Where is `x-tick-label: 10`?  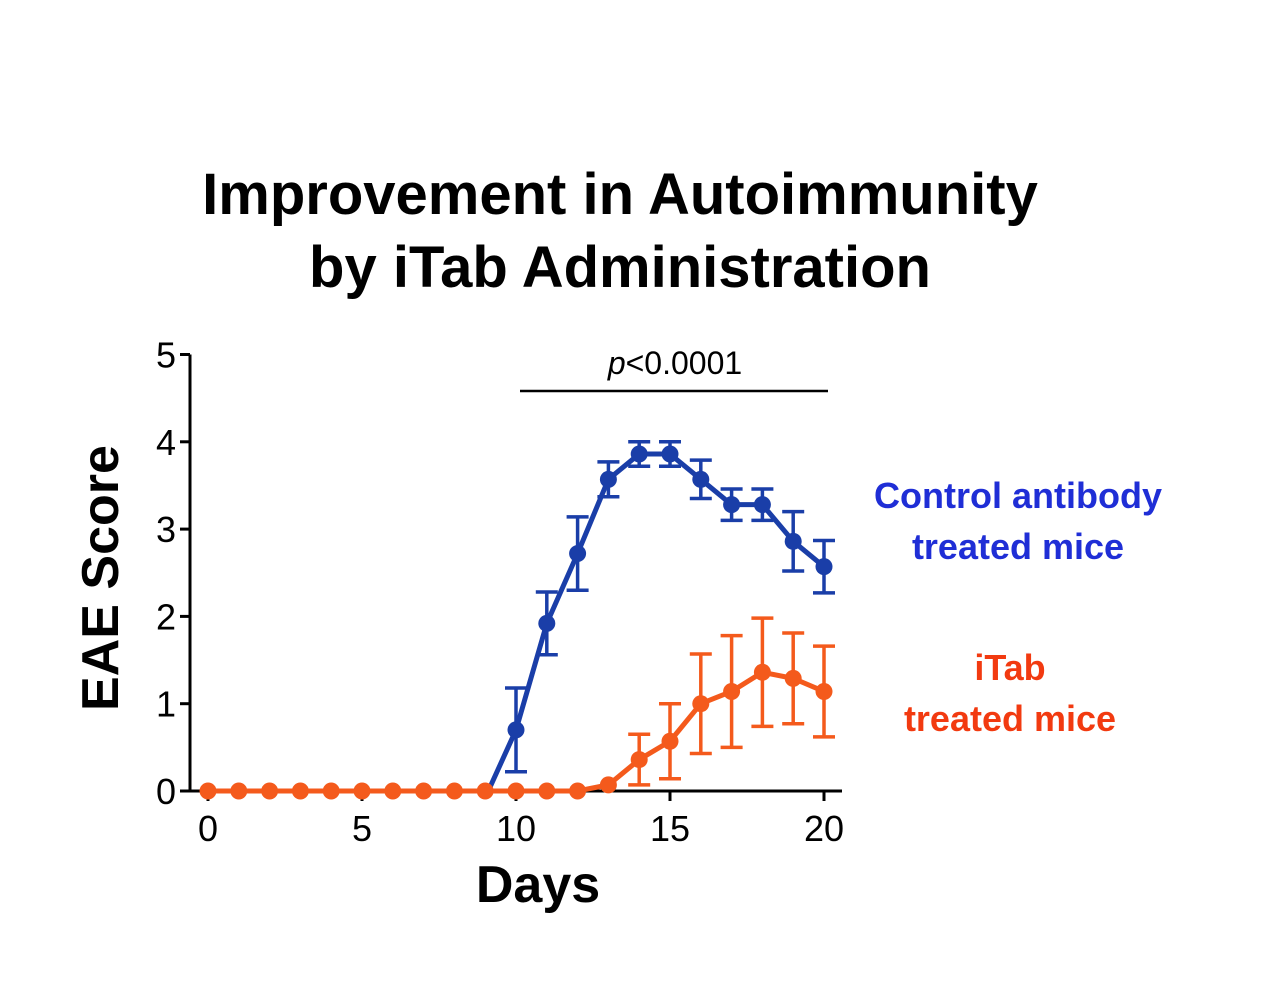 x-tick-label: 10 is located at coordinates (516, 828).